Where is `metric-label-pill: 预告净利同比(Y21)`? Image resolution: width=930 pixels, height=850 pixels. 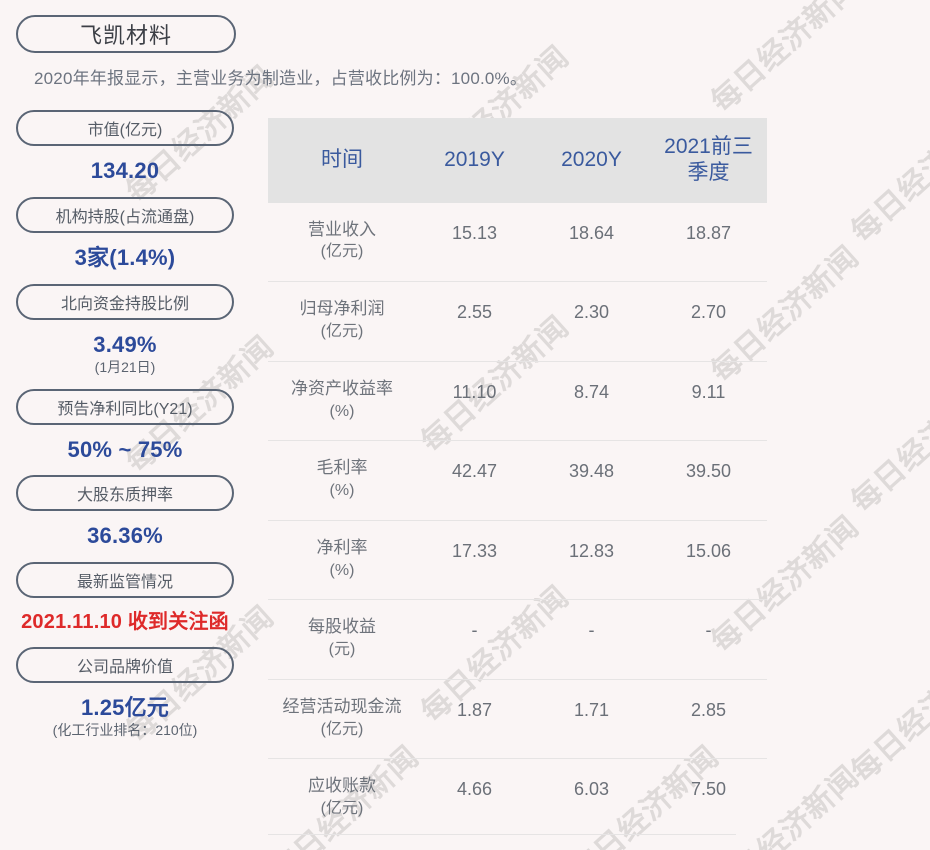 metric-label-pill: 预告净利同比(Y21) is located at coordinates (125, 406).